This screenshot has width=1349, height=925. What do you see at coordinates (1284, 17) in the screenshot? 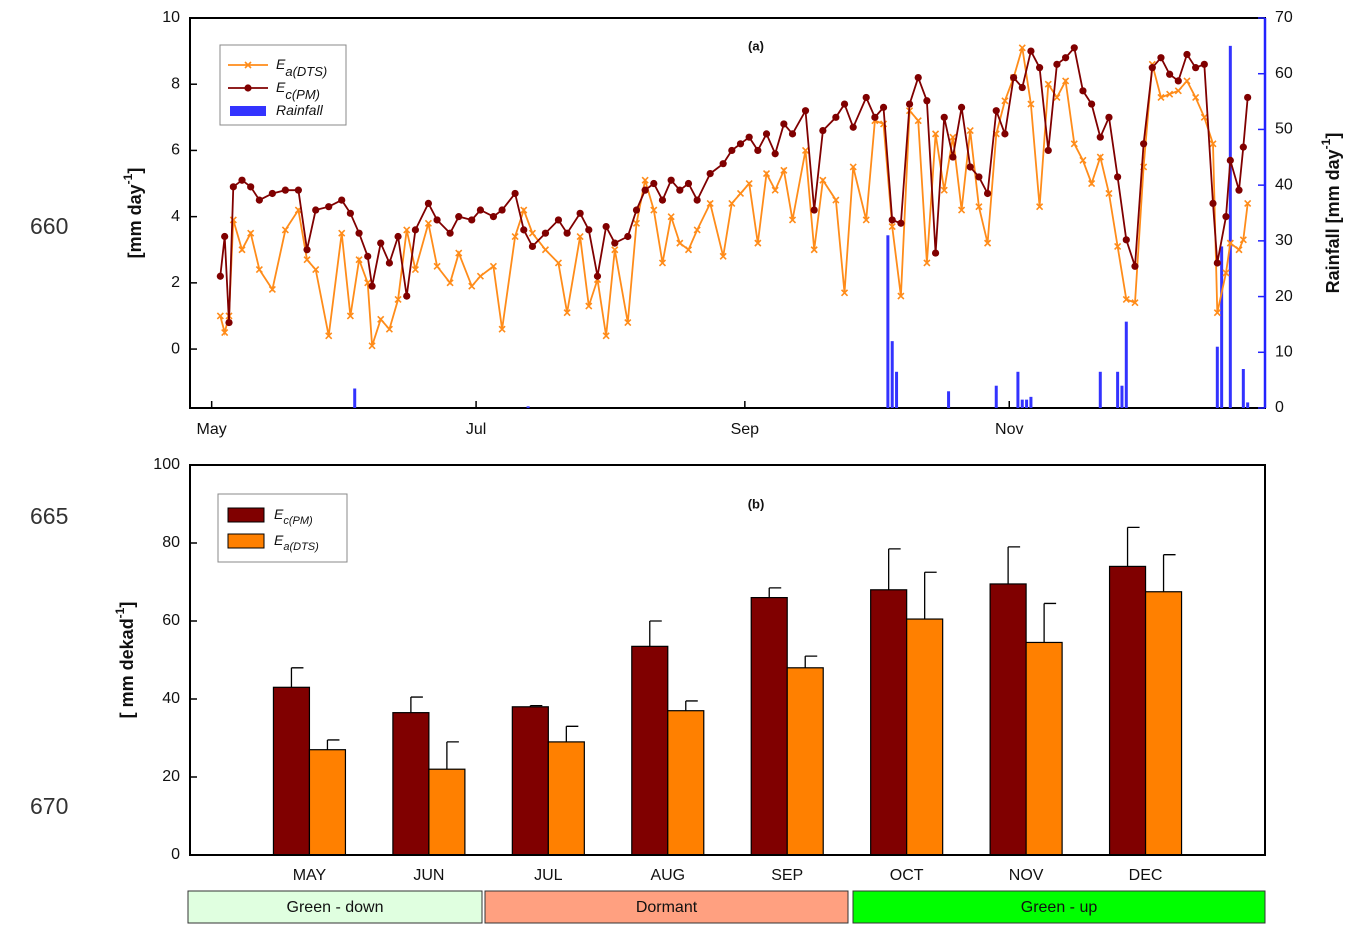
I see `y2-tick-label: 70` at bounding box center [1284, 17].